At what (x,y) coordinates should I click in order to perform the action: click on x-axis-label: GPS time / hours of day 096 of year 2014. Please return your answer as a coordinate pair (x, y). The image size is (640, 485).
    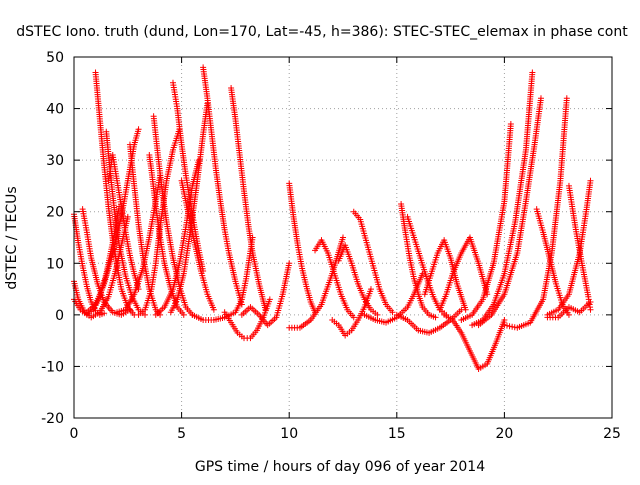
    Looking at the image, I should click on (340, 467).